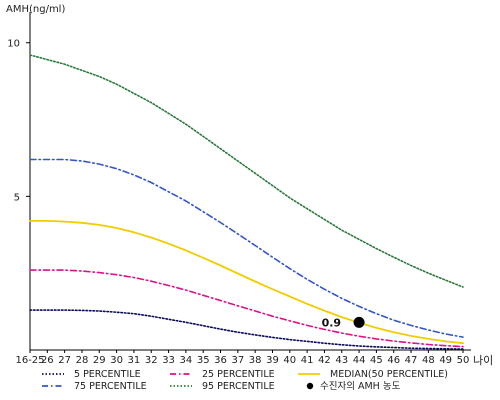  Describe the element at coordinates (428, 360) in the screenshot. I see `x-tick-label: 48` at that location.